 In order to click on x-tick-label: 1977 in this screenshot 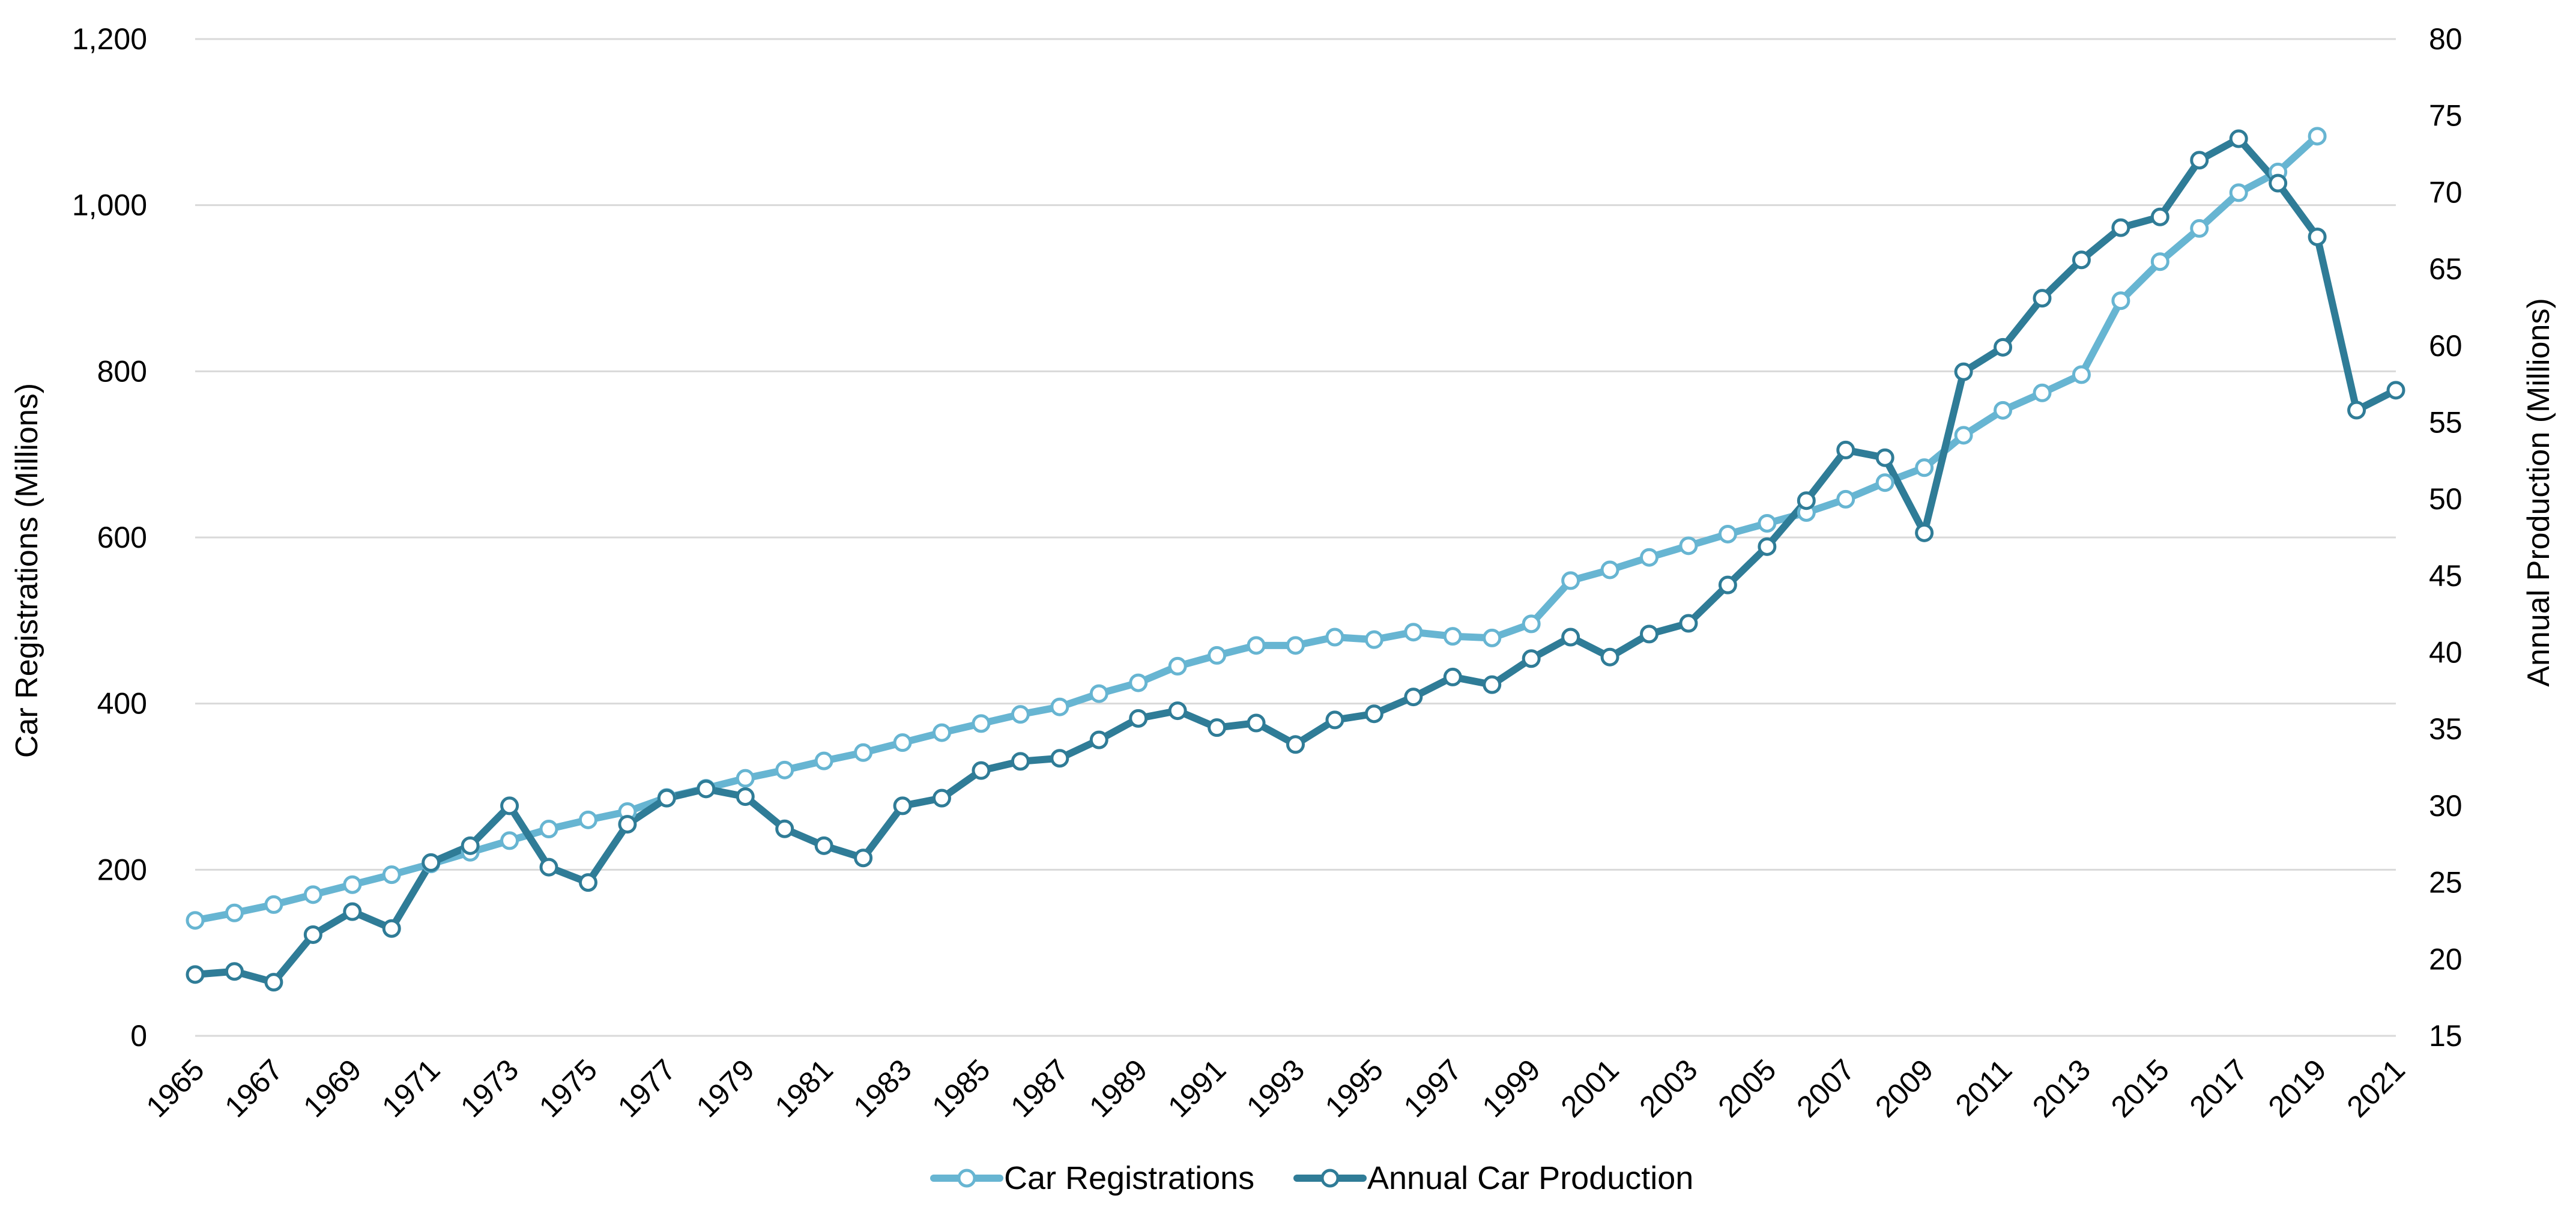, I will do `click(646, 1088)`.